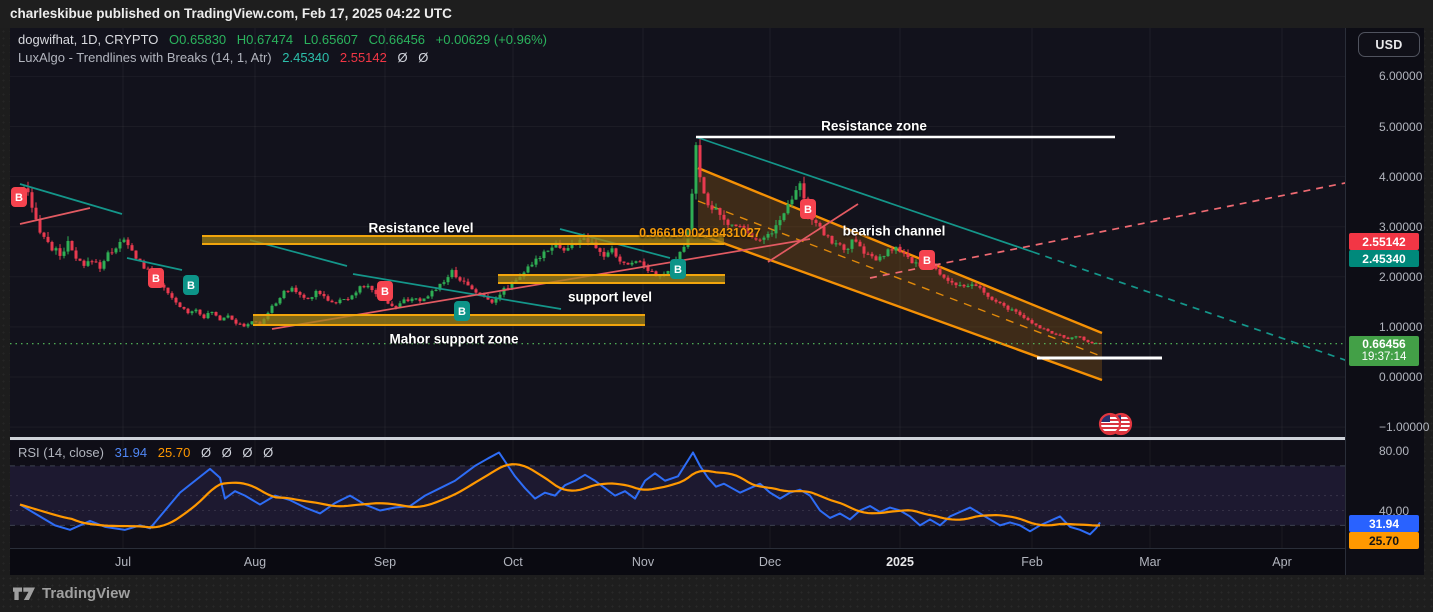 The width and height of the screenshot is (1433, 612). What do you see at coordinates (149, 452) in the screenshot?
I see `rsi-legend: RSI (14, close) 31.94 25.70 Ø Ø Ø Ø` at bounding box center [149, 452].